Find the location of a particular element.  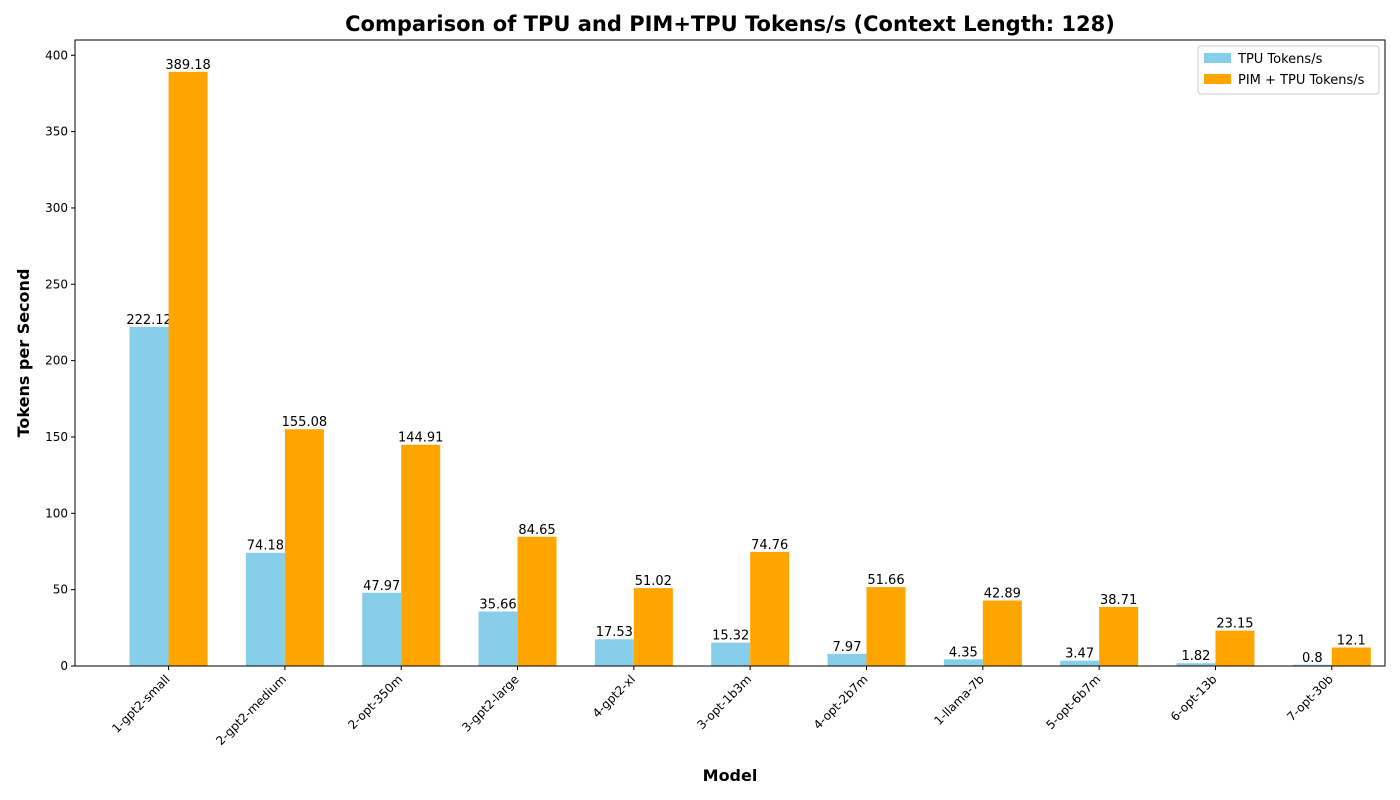

legend: TPU Tokens/s PIM + TPU Tokens/s is located at coordinates (1288, 70).